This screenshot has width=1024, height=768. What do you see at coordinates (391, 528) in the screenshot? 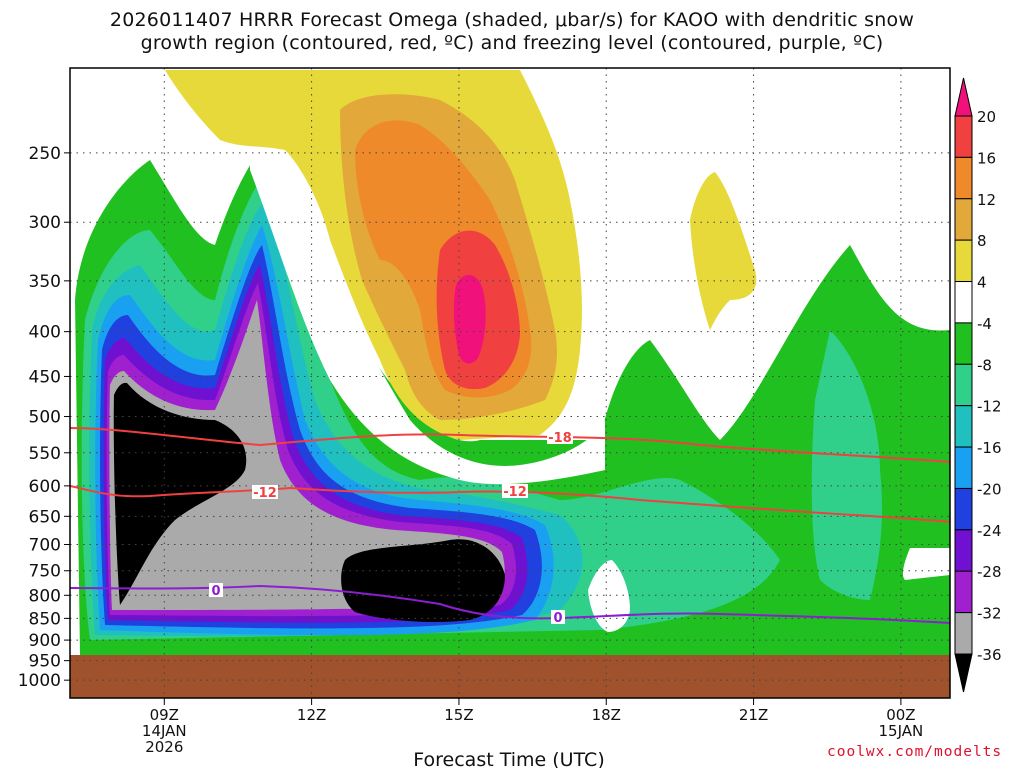
I see `contour-labels: -18 -12 -12 0 0` at bounding box center [391, 528].